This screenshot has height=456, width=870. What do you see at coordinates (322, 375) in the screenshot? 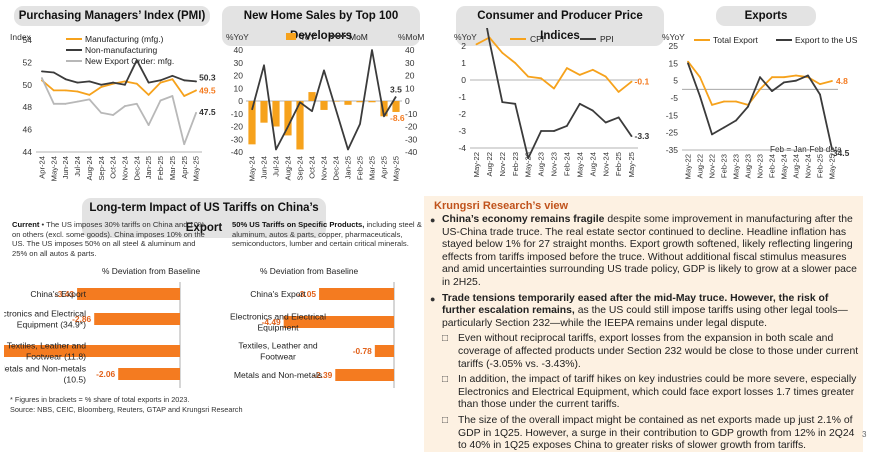
I see `tariff-value-label: -2.39` at bounding box center [322, 375].